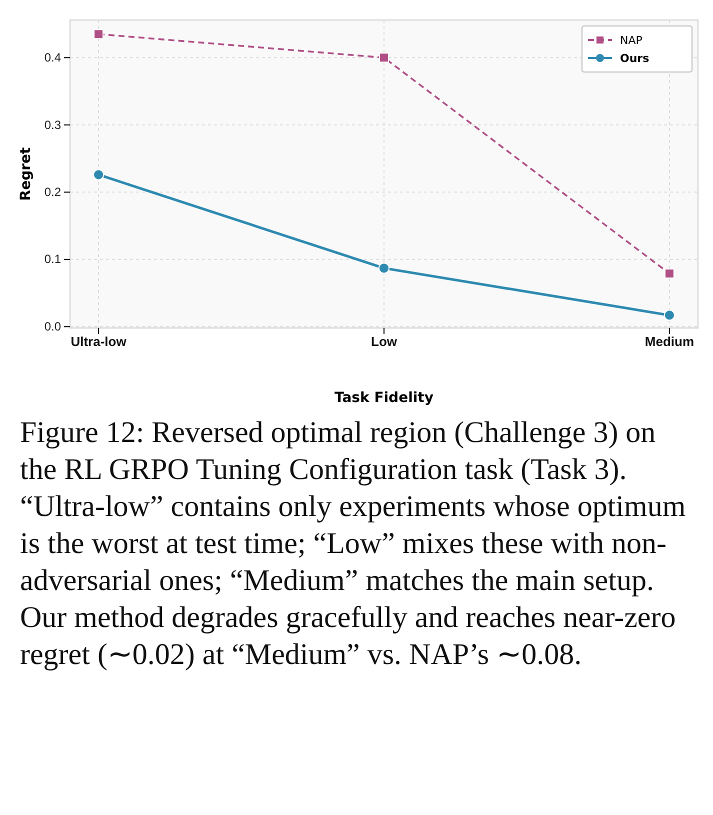  Describe the element at coordinates (669, 342) in the screenshot. I see `x-tick-label: Medium` at that location.